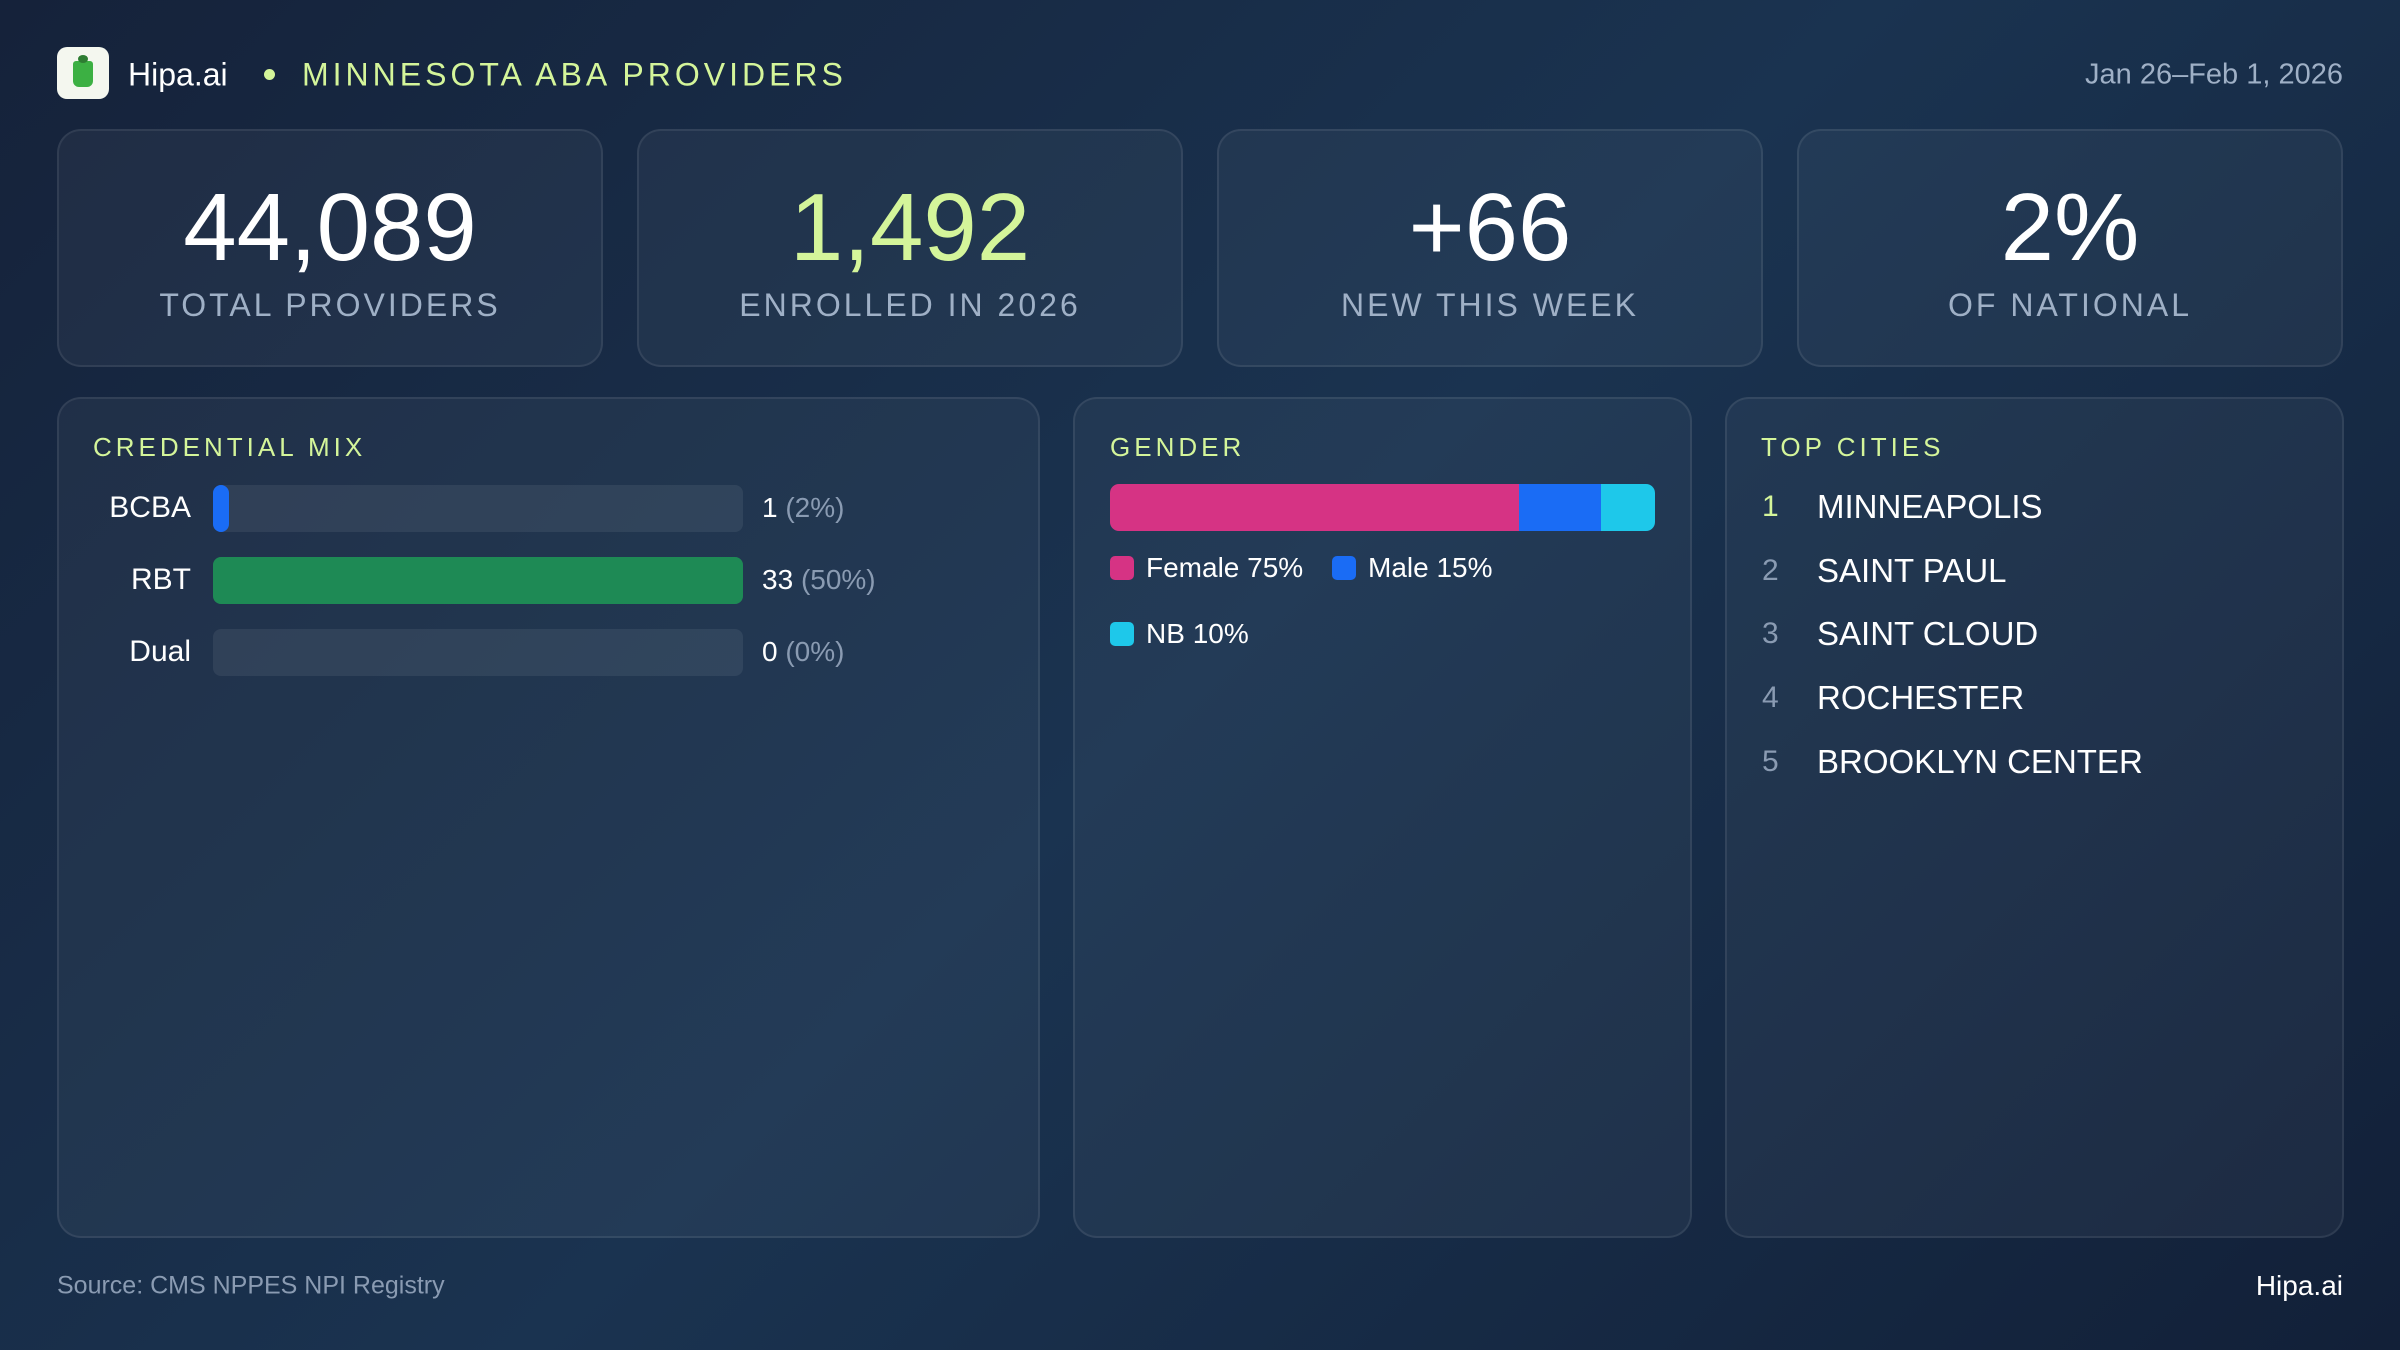  Describe the element at coordinates (574, 74) in the screenshot. I see `page-title: MINNESOTA ABA PROVIDERS` at that location.